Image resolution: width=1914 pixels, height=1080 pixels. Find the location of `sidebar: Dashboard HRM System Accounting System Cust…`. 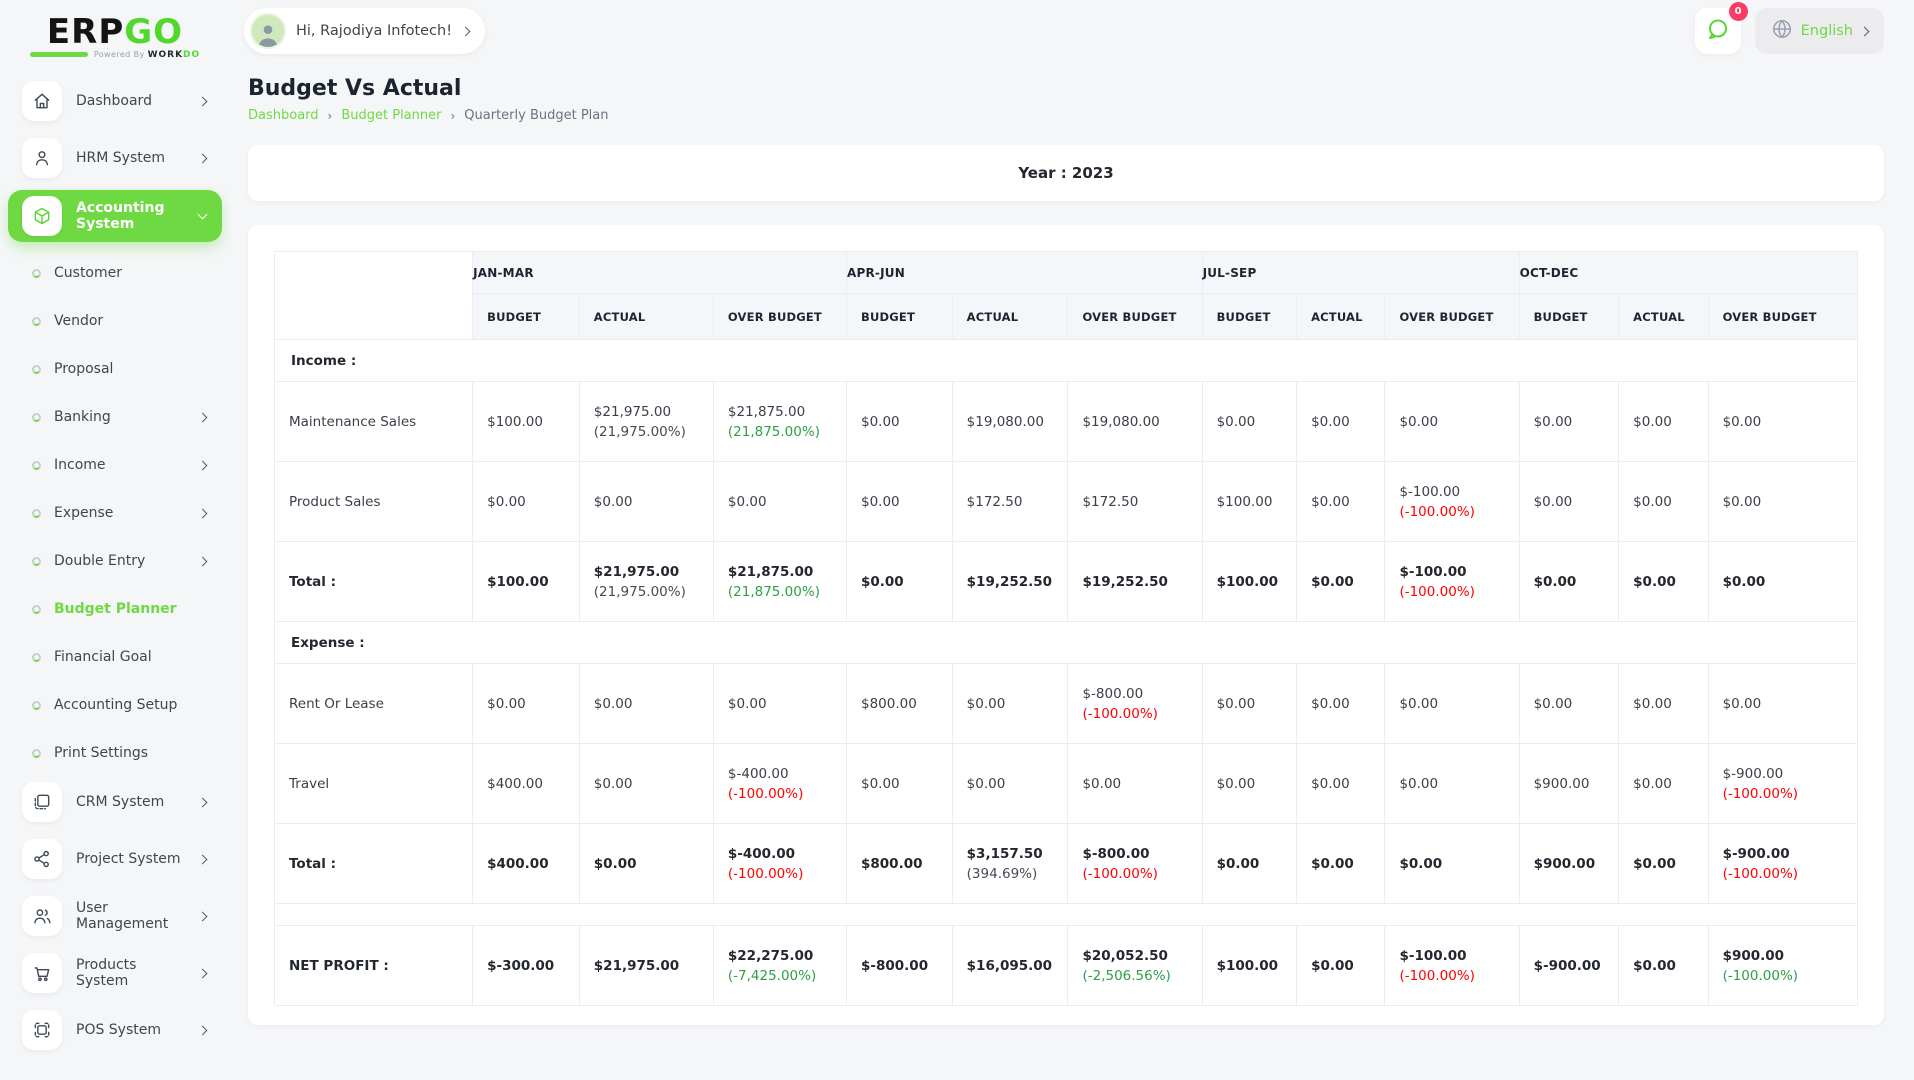

sidebar: Dashboard HRM System Accounting System Cust… is located at coordinates (115, 571).